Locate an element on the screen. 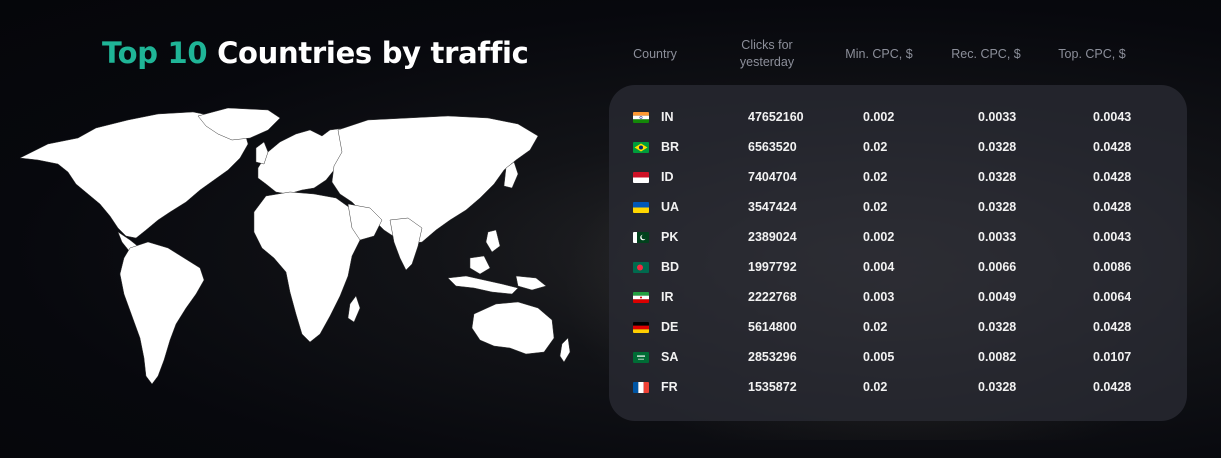 The width and height of the screenshot is (1221, 458). clicks-value: 6563520 is located at coordinates (772, 147).